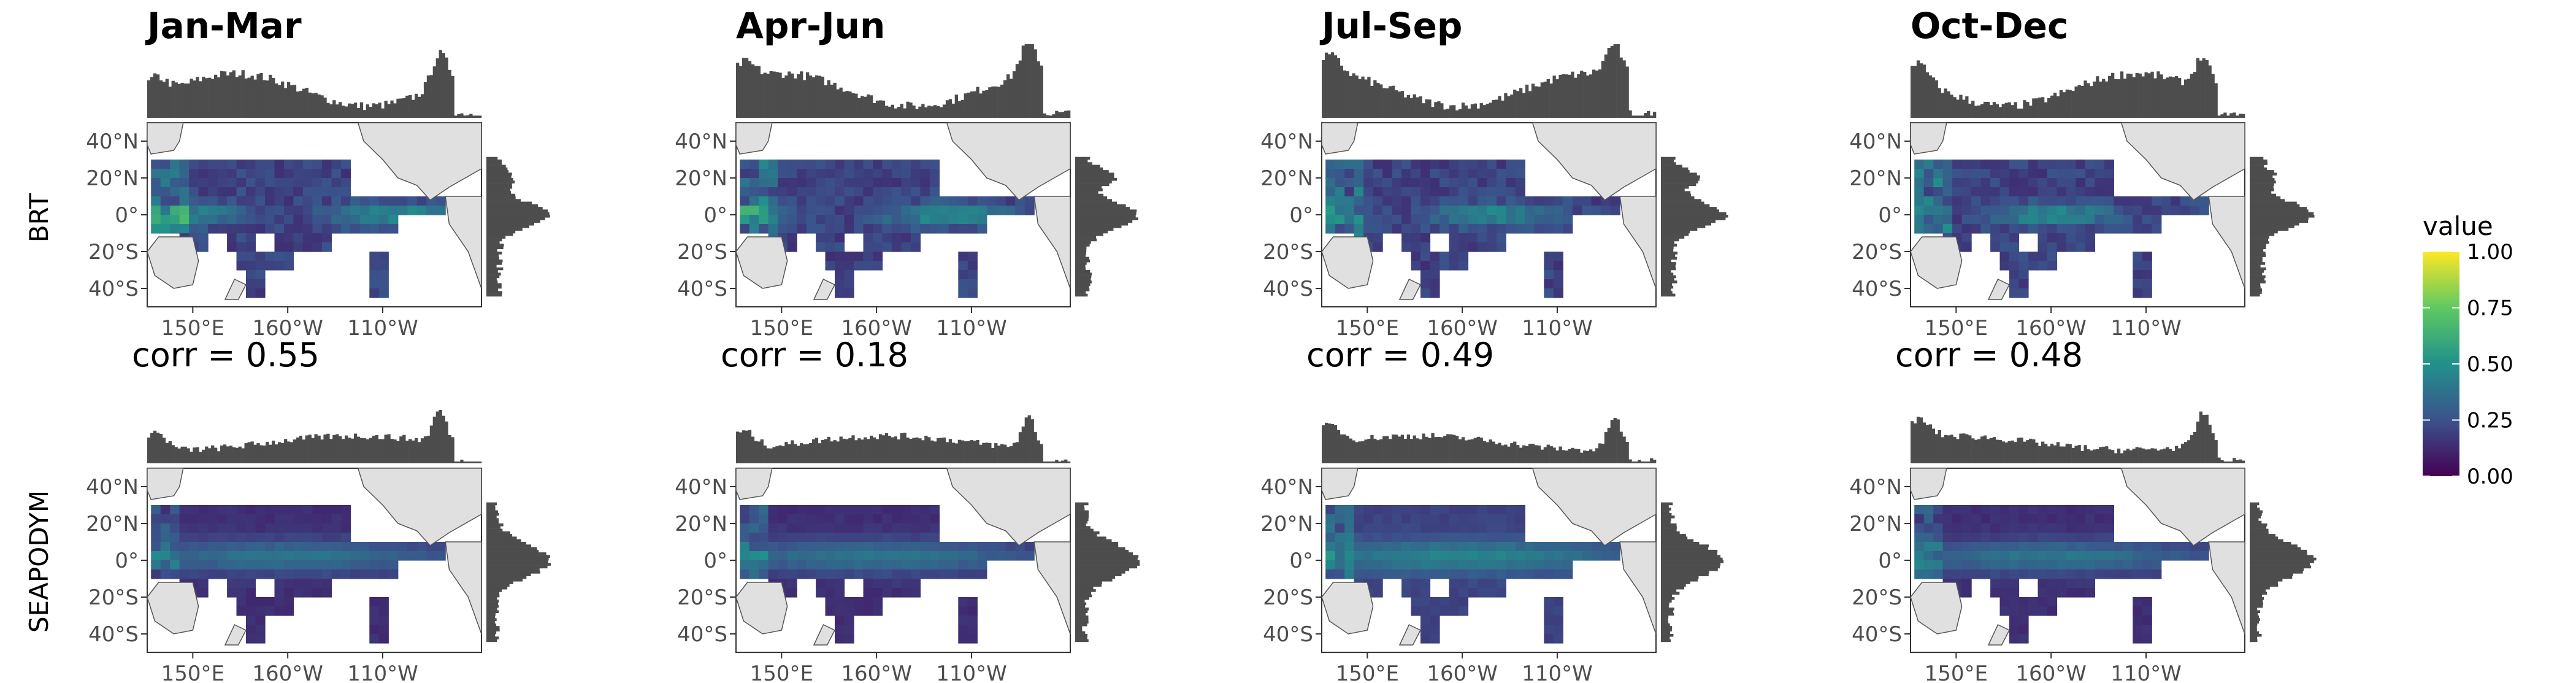 The width and height of the screenshot is (2576, 683). I want to click on land-south-america, so click(1052, 243).